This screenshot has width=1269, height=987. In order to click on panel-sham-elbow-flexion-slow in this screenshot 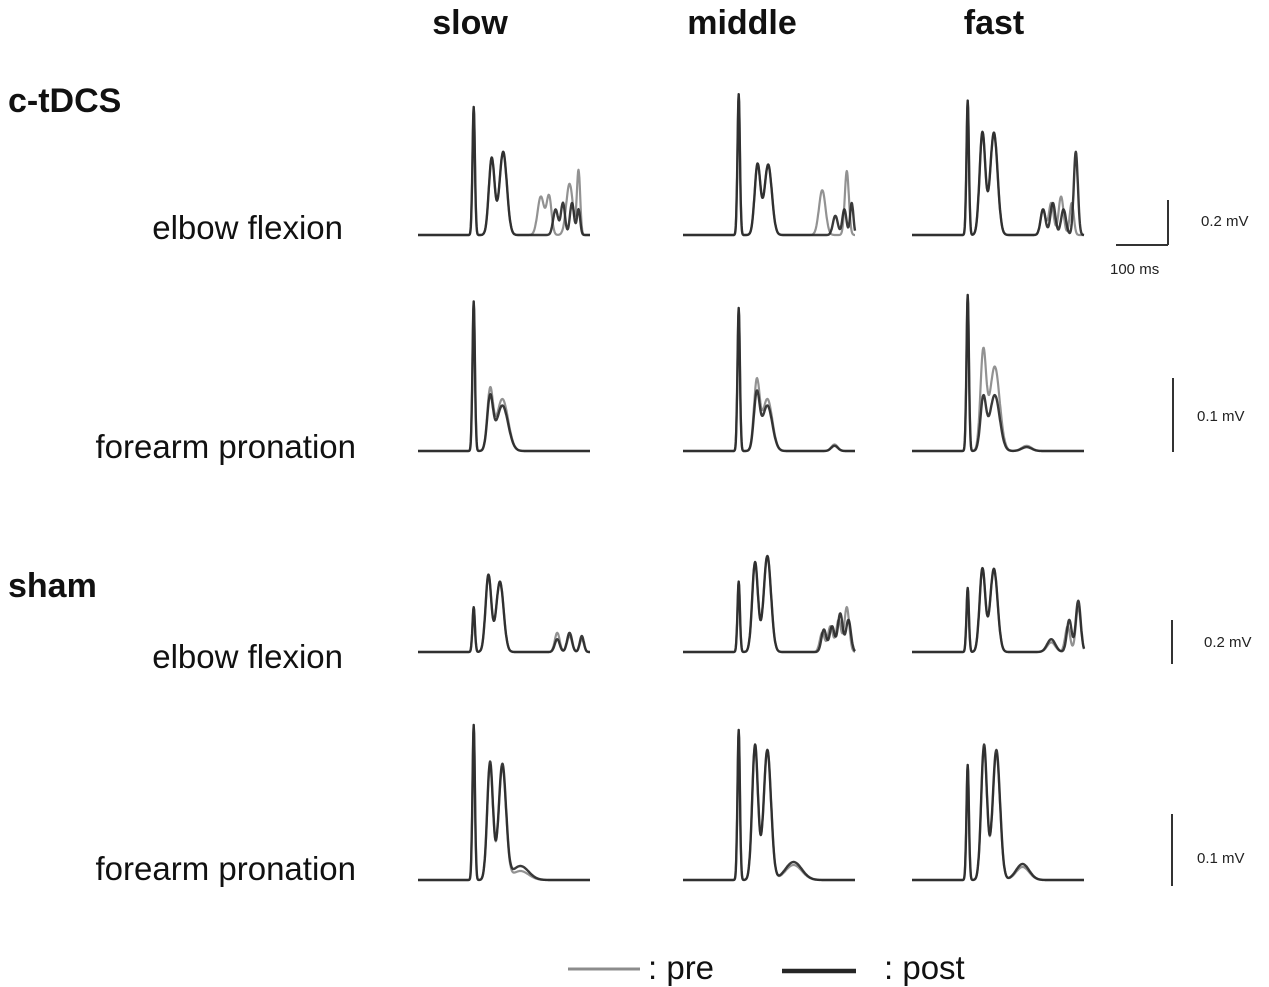, I will do `click(504, 613)`.